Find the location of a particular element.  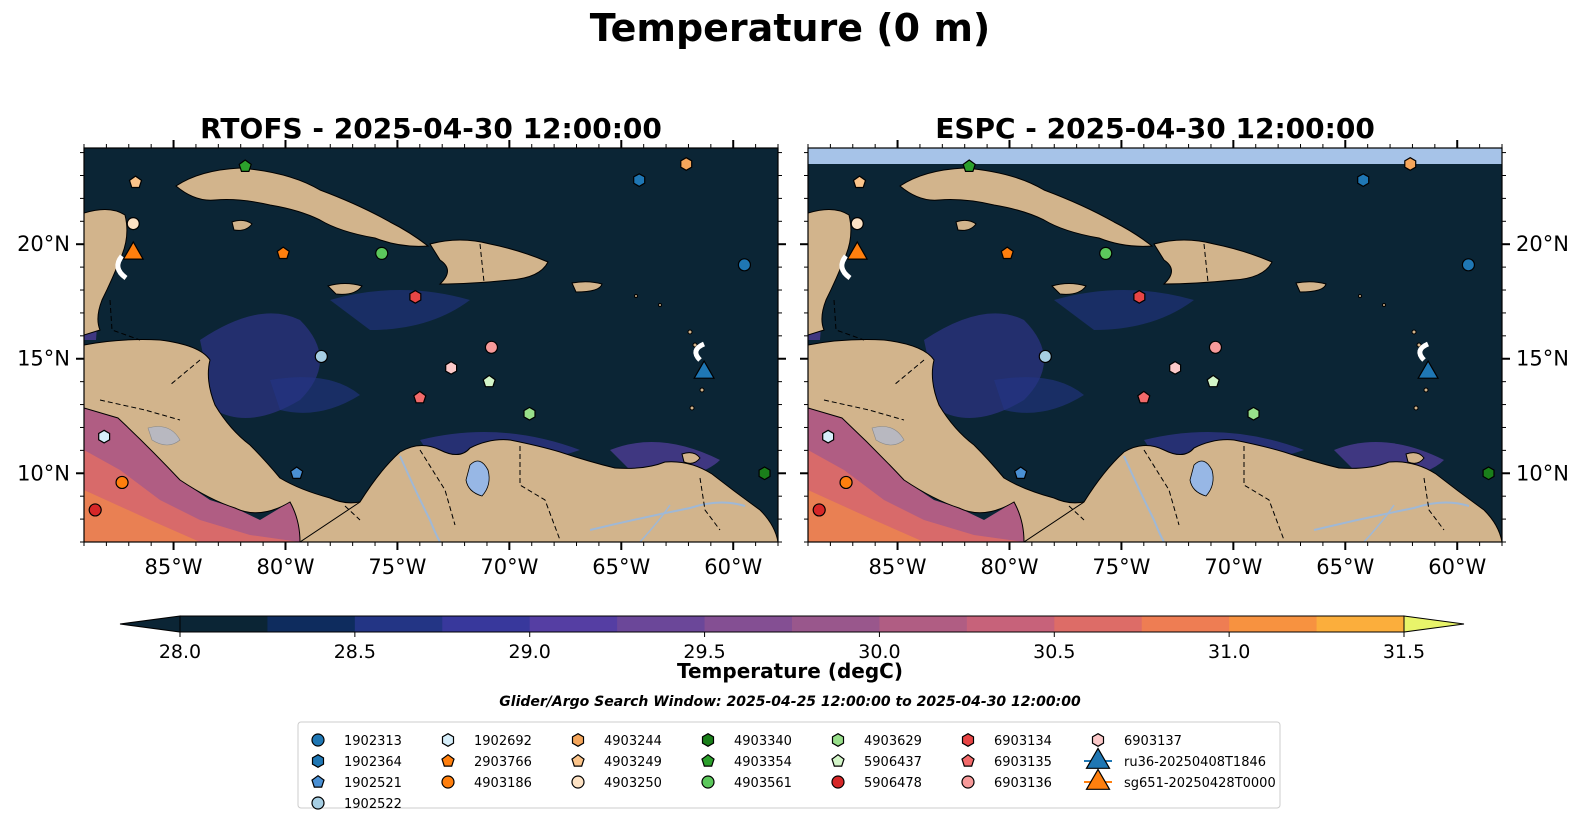

legend-label: 4903629 is located at coordinates (893, 741).